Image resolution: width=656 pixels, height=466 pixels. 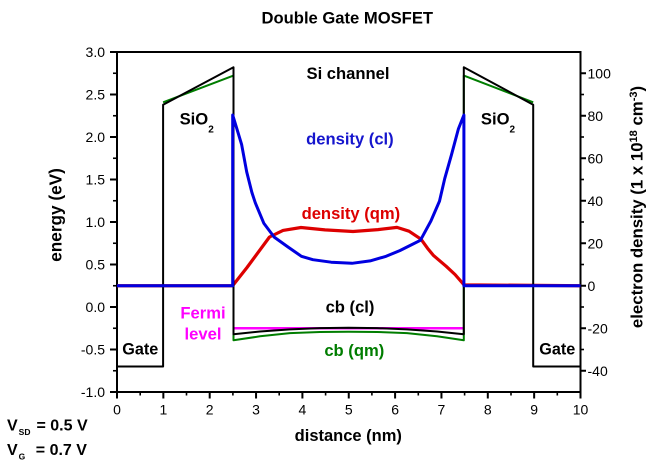 I want to click on svg-text: 6, so click(x=395, y=410).